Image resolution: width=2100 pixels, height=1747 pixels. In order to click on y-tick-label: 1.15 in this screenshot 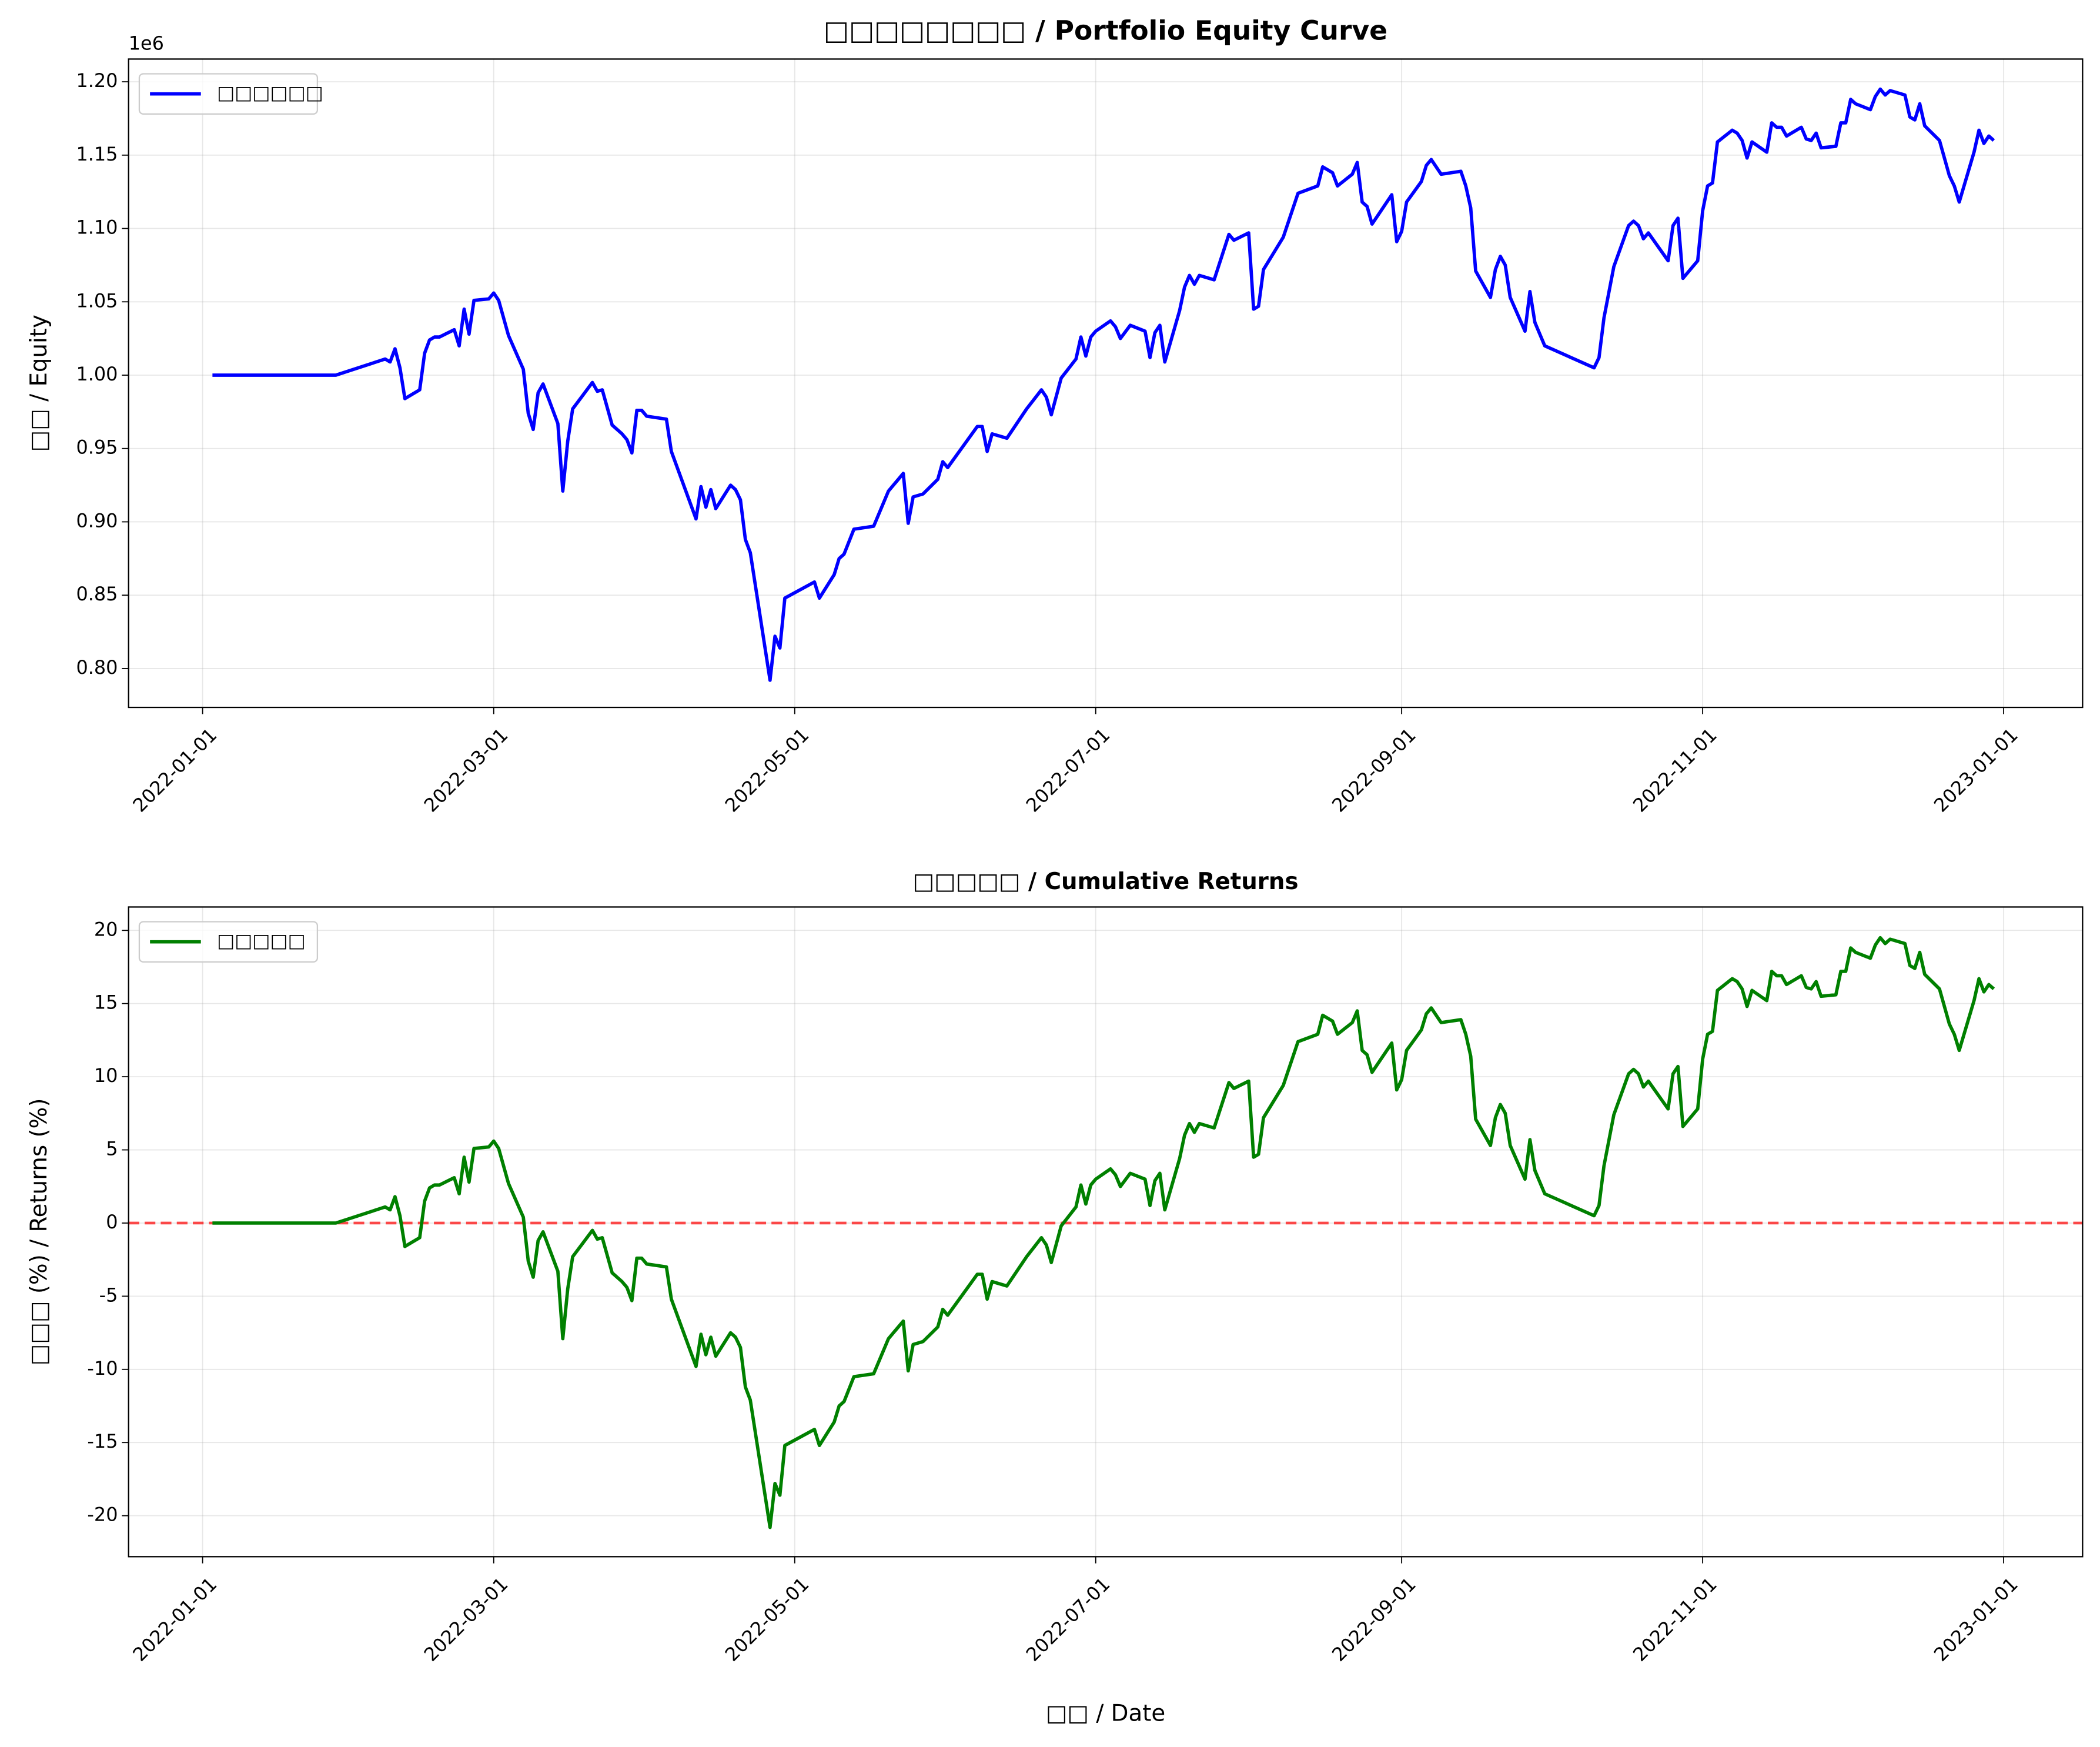, I will do `click(97, 154)`.